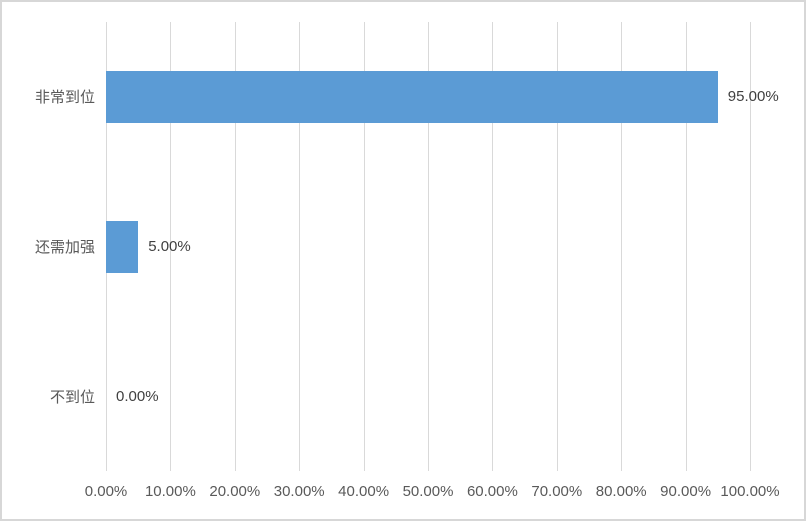  I want to click on x-tick-label: 30.00%, so click(299, 491).